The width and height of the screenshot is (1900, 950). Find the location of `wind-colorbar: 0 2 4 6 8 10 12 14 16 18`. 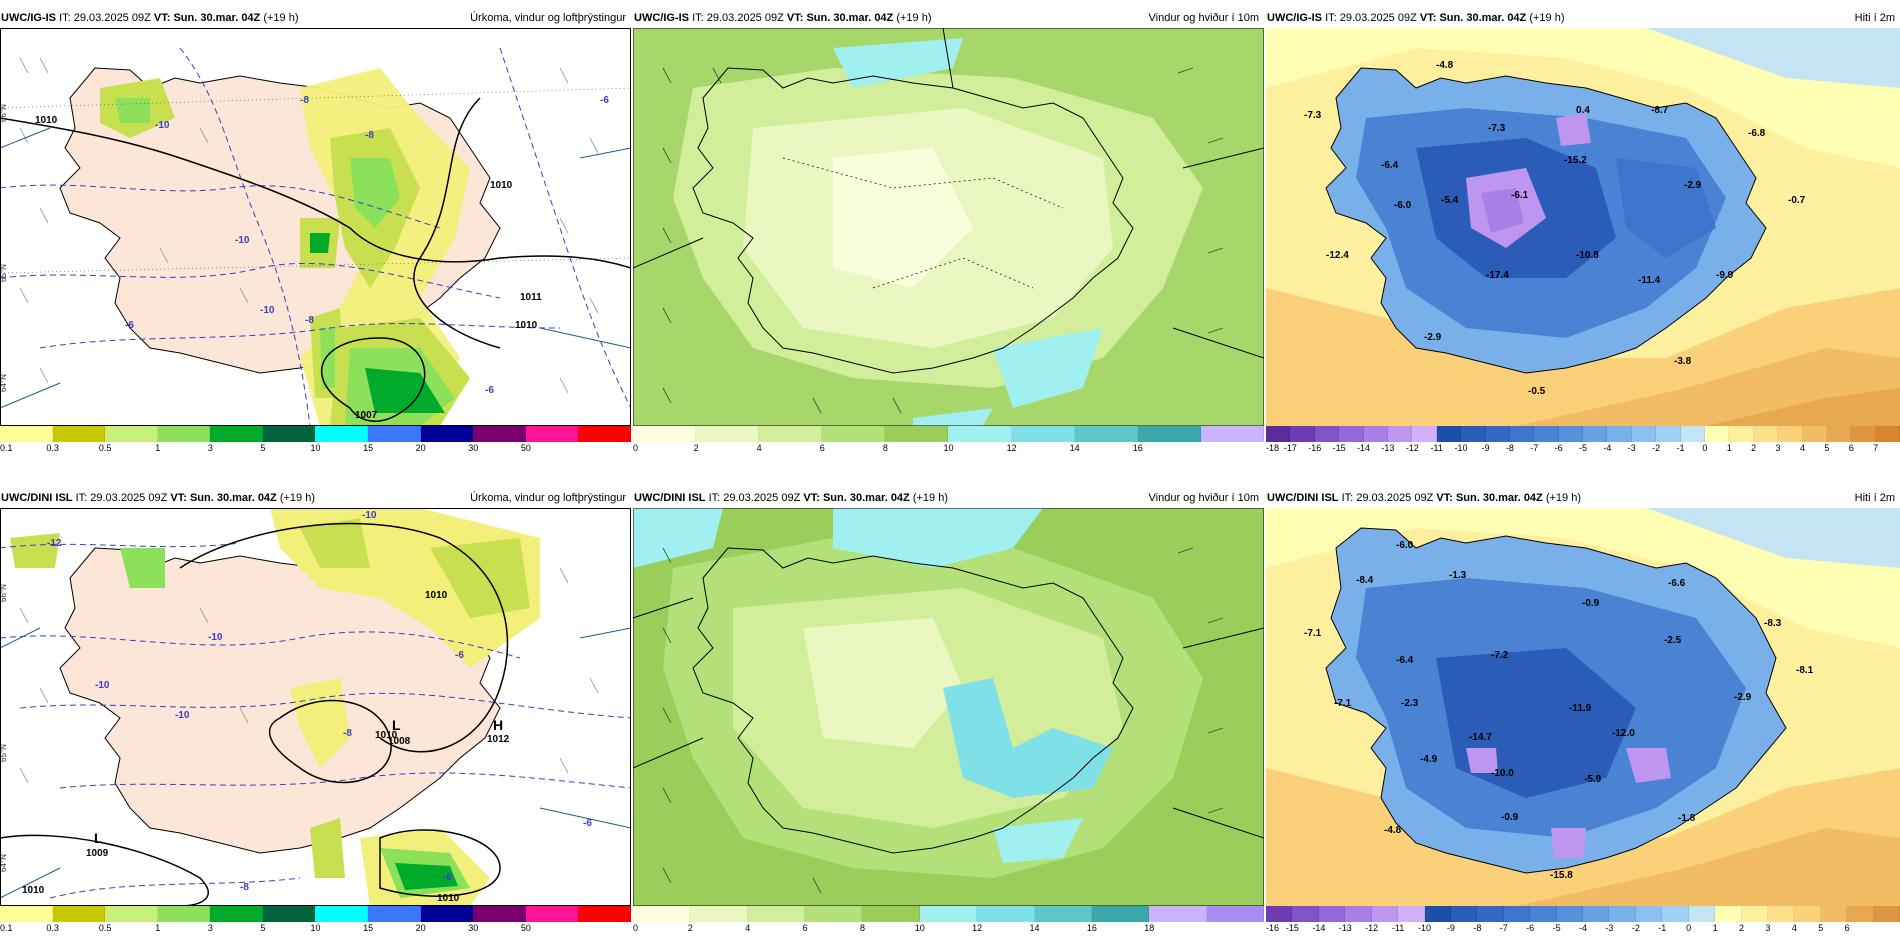

wind-colorbar: 0 2 4 6 8 10 12 14 16 18 is located at coordinates (948, 920).